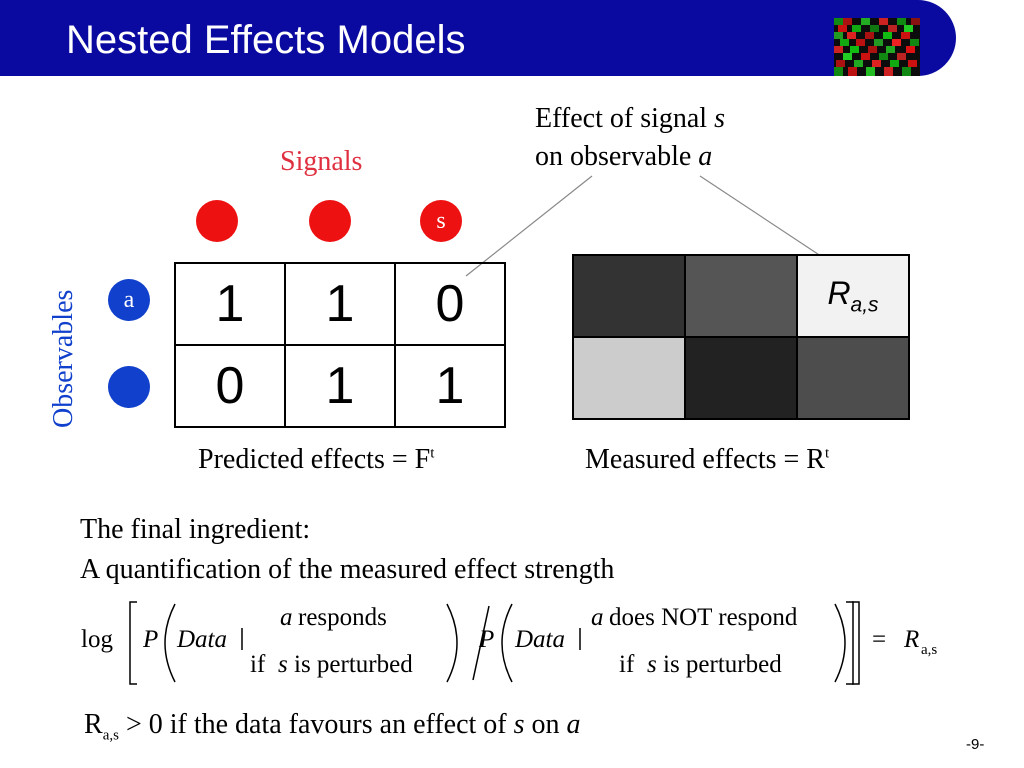 This screenshot has height=768, width=1024. What do you see at coordinates (719, 118) in the screenshot?
I see `effect-note-var-s: s` at bounding box center [719, 118].